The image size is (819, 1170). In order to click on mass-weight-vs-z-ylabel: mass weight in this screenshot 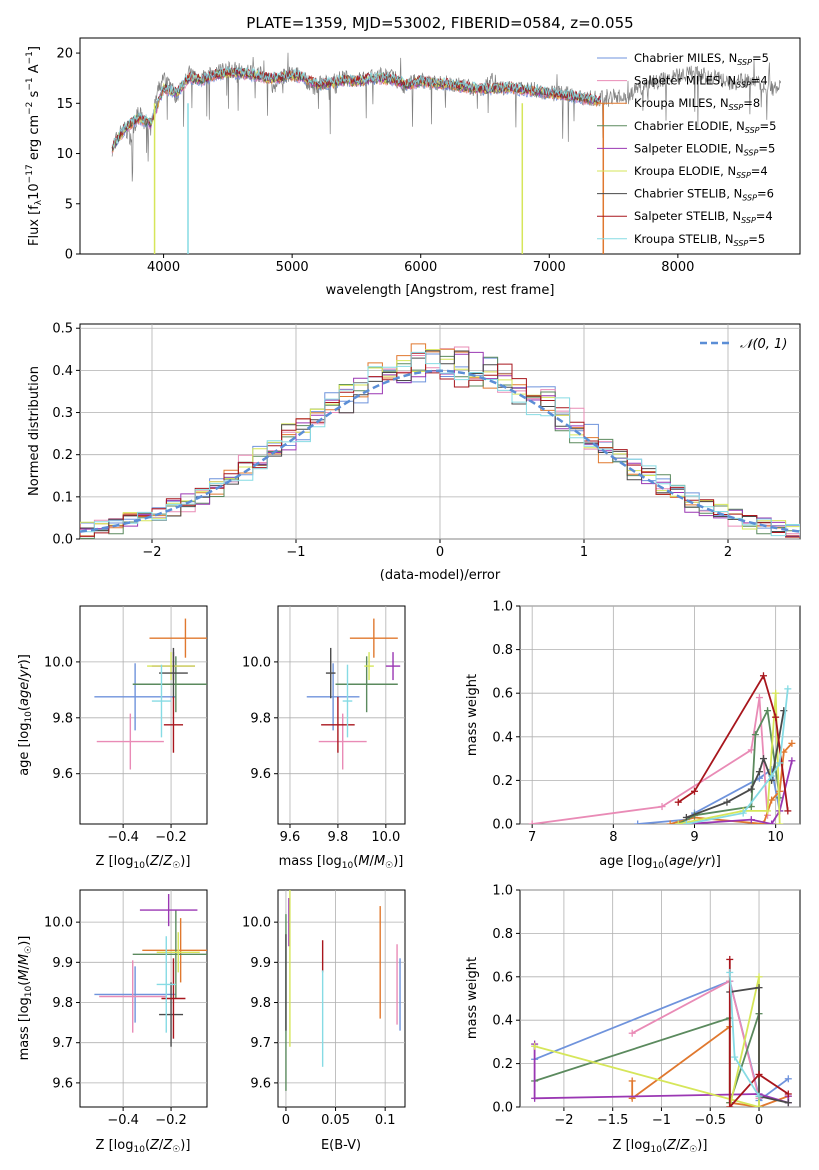, I will do `click(472, 998)`.